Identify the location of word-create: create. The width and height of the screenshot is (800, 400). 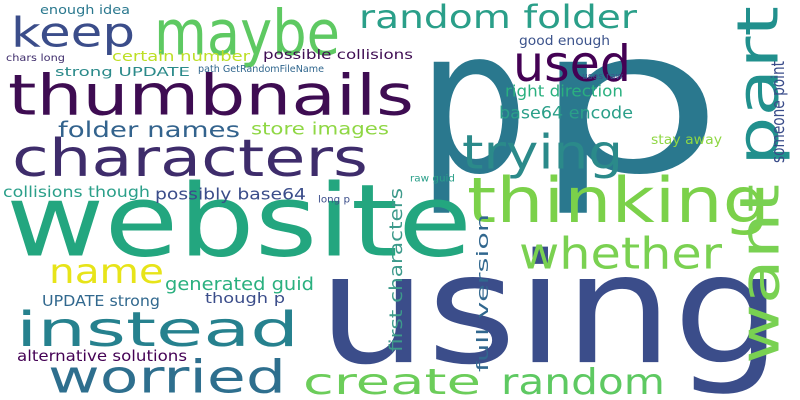
(392, 380).